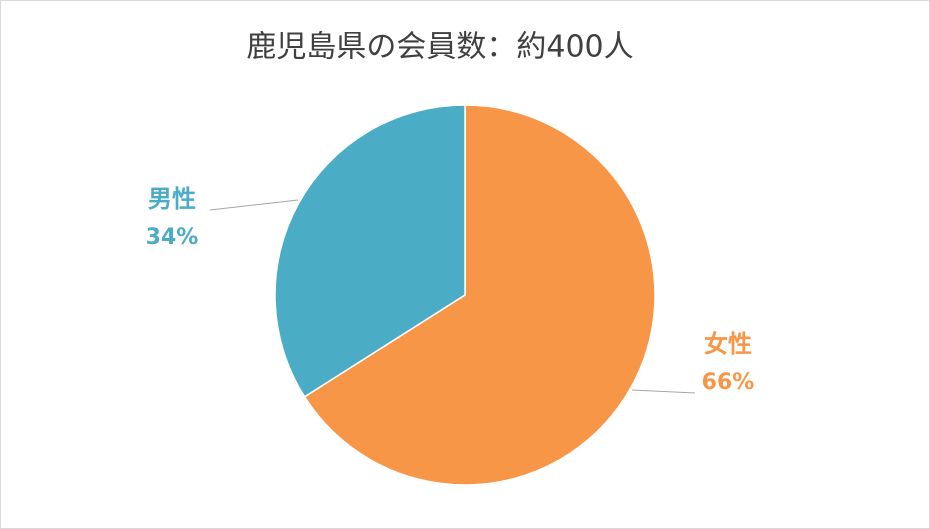 The width and height of the screenshot is (930, 529). Describe the element at coordinates (439, 47) in the screenshot. I see `chart-title: 鹿児島県の会員数：約400人` at that location.